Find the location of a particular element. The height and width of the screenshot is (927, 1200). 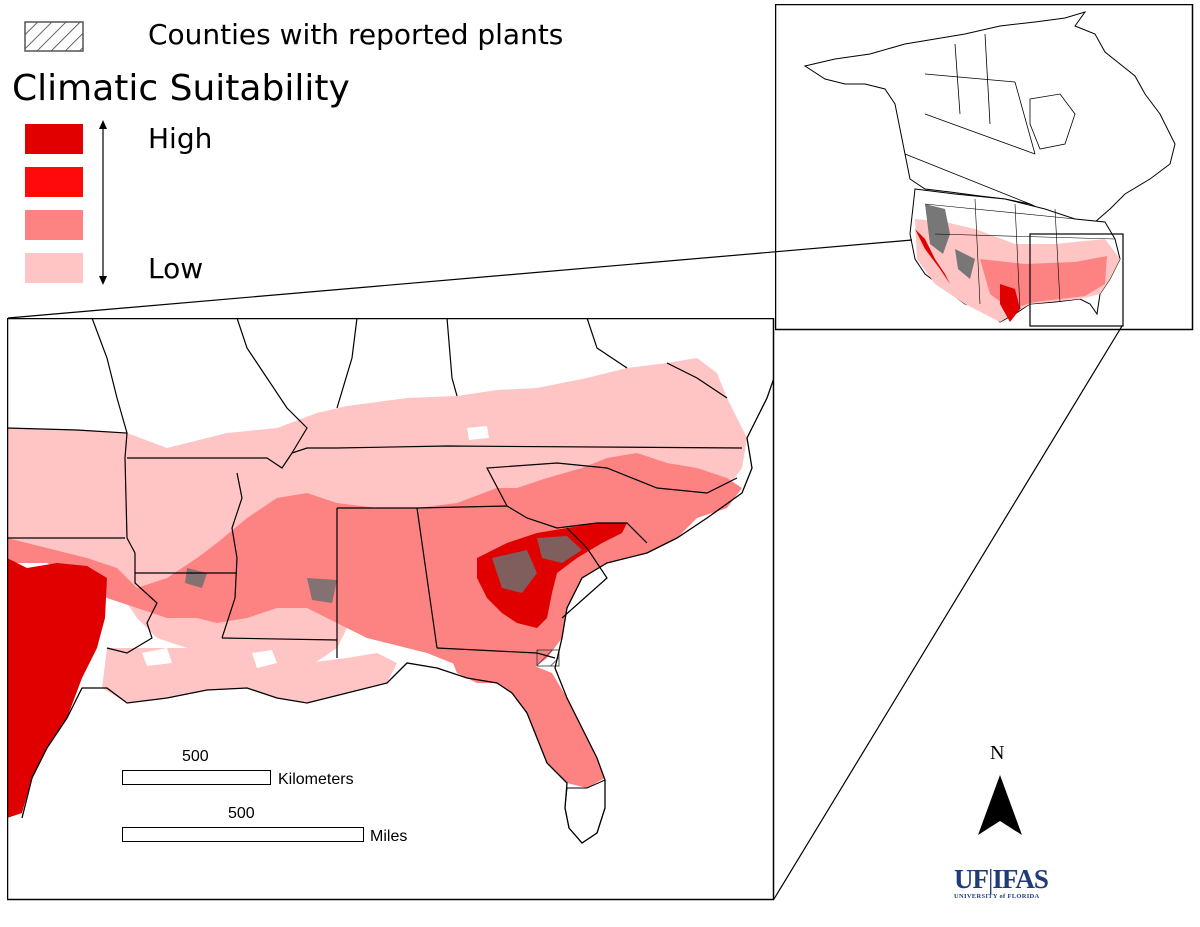

hatch-swatch is located at coordinates (54, 36).